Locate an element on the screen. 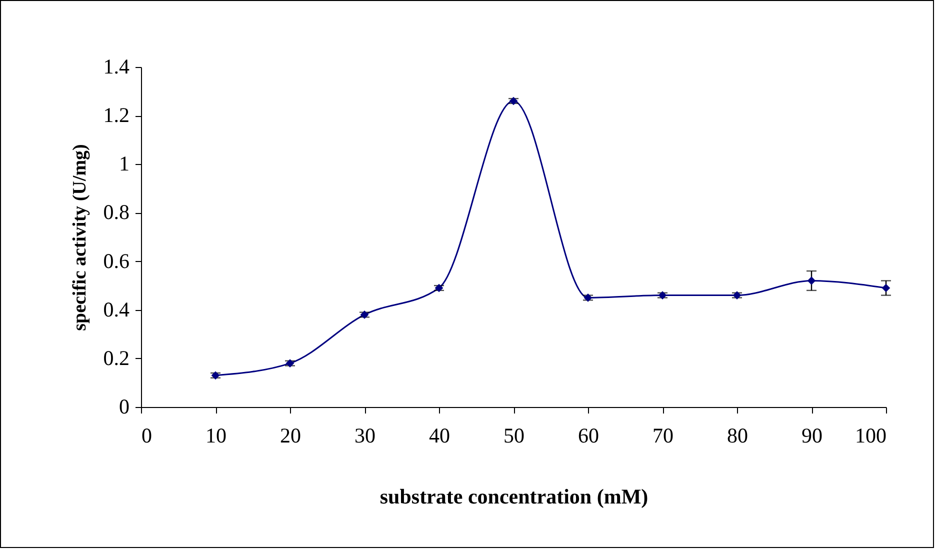 The image size is (936, 550). y-tick-label: 1 is located at coordinates (124, 164).